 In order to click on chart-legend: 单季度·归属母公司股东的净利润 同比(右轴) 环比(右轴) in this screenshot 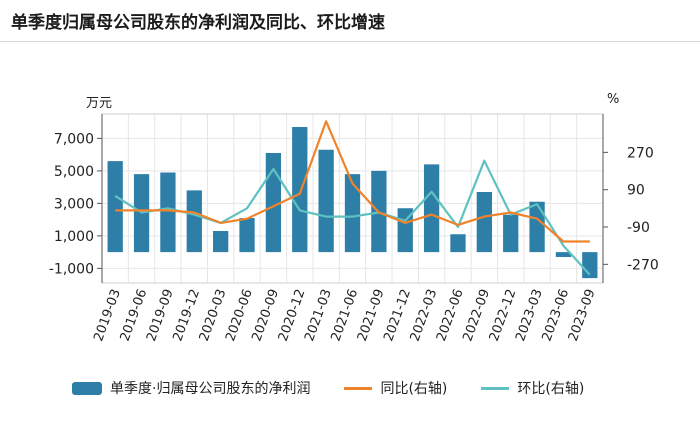, I will do `click(345, 388)`.